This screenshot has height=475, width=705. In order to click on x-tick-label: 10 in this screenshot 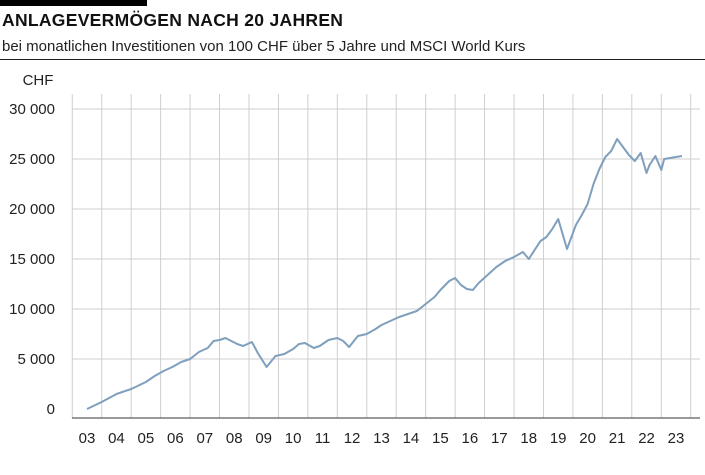, I will do `click(293, 438)`.